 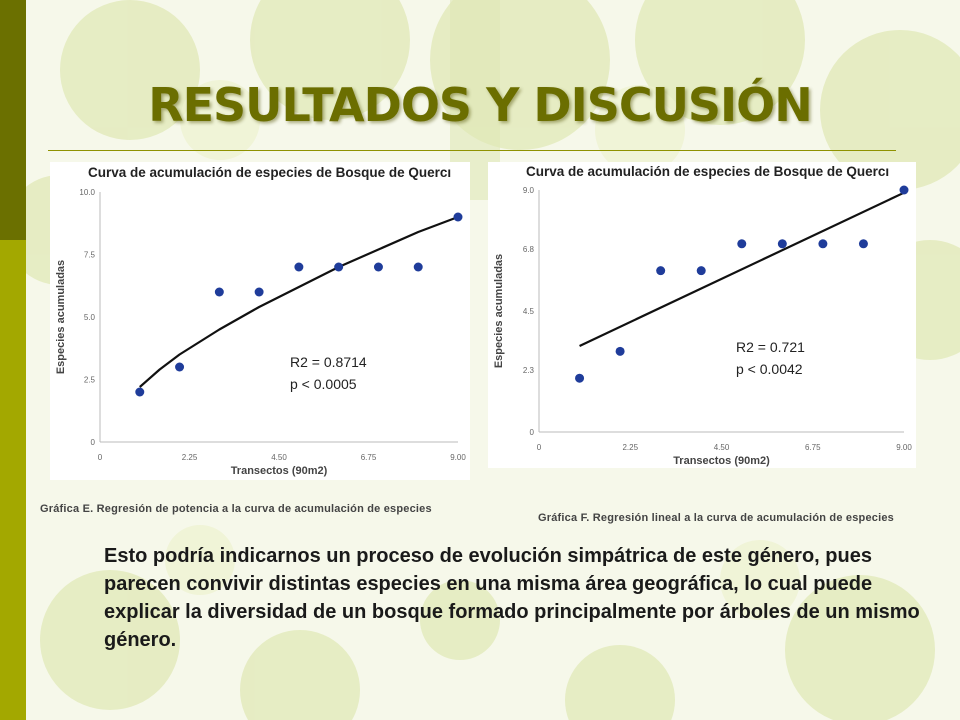 What do you see at coordinates (299, 301) in the screenshot?
I see `chart-e-fit-line` at bounding box center [299, 301].